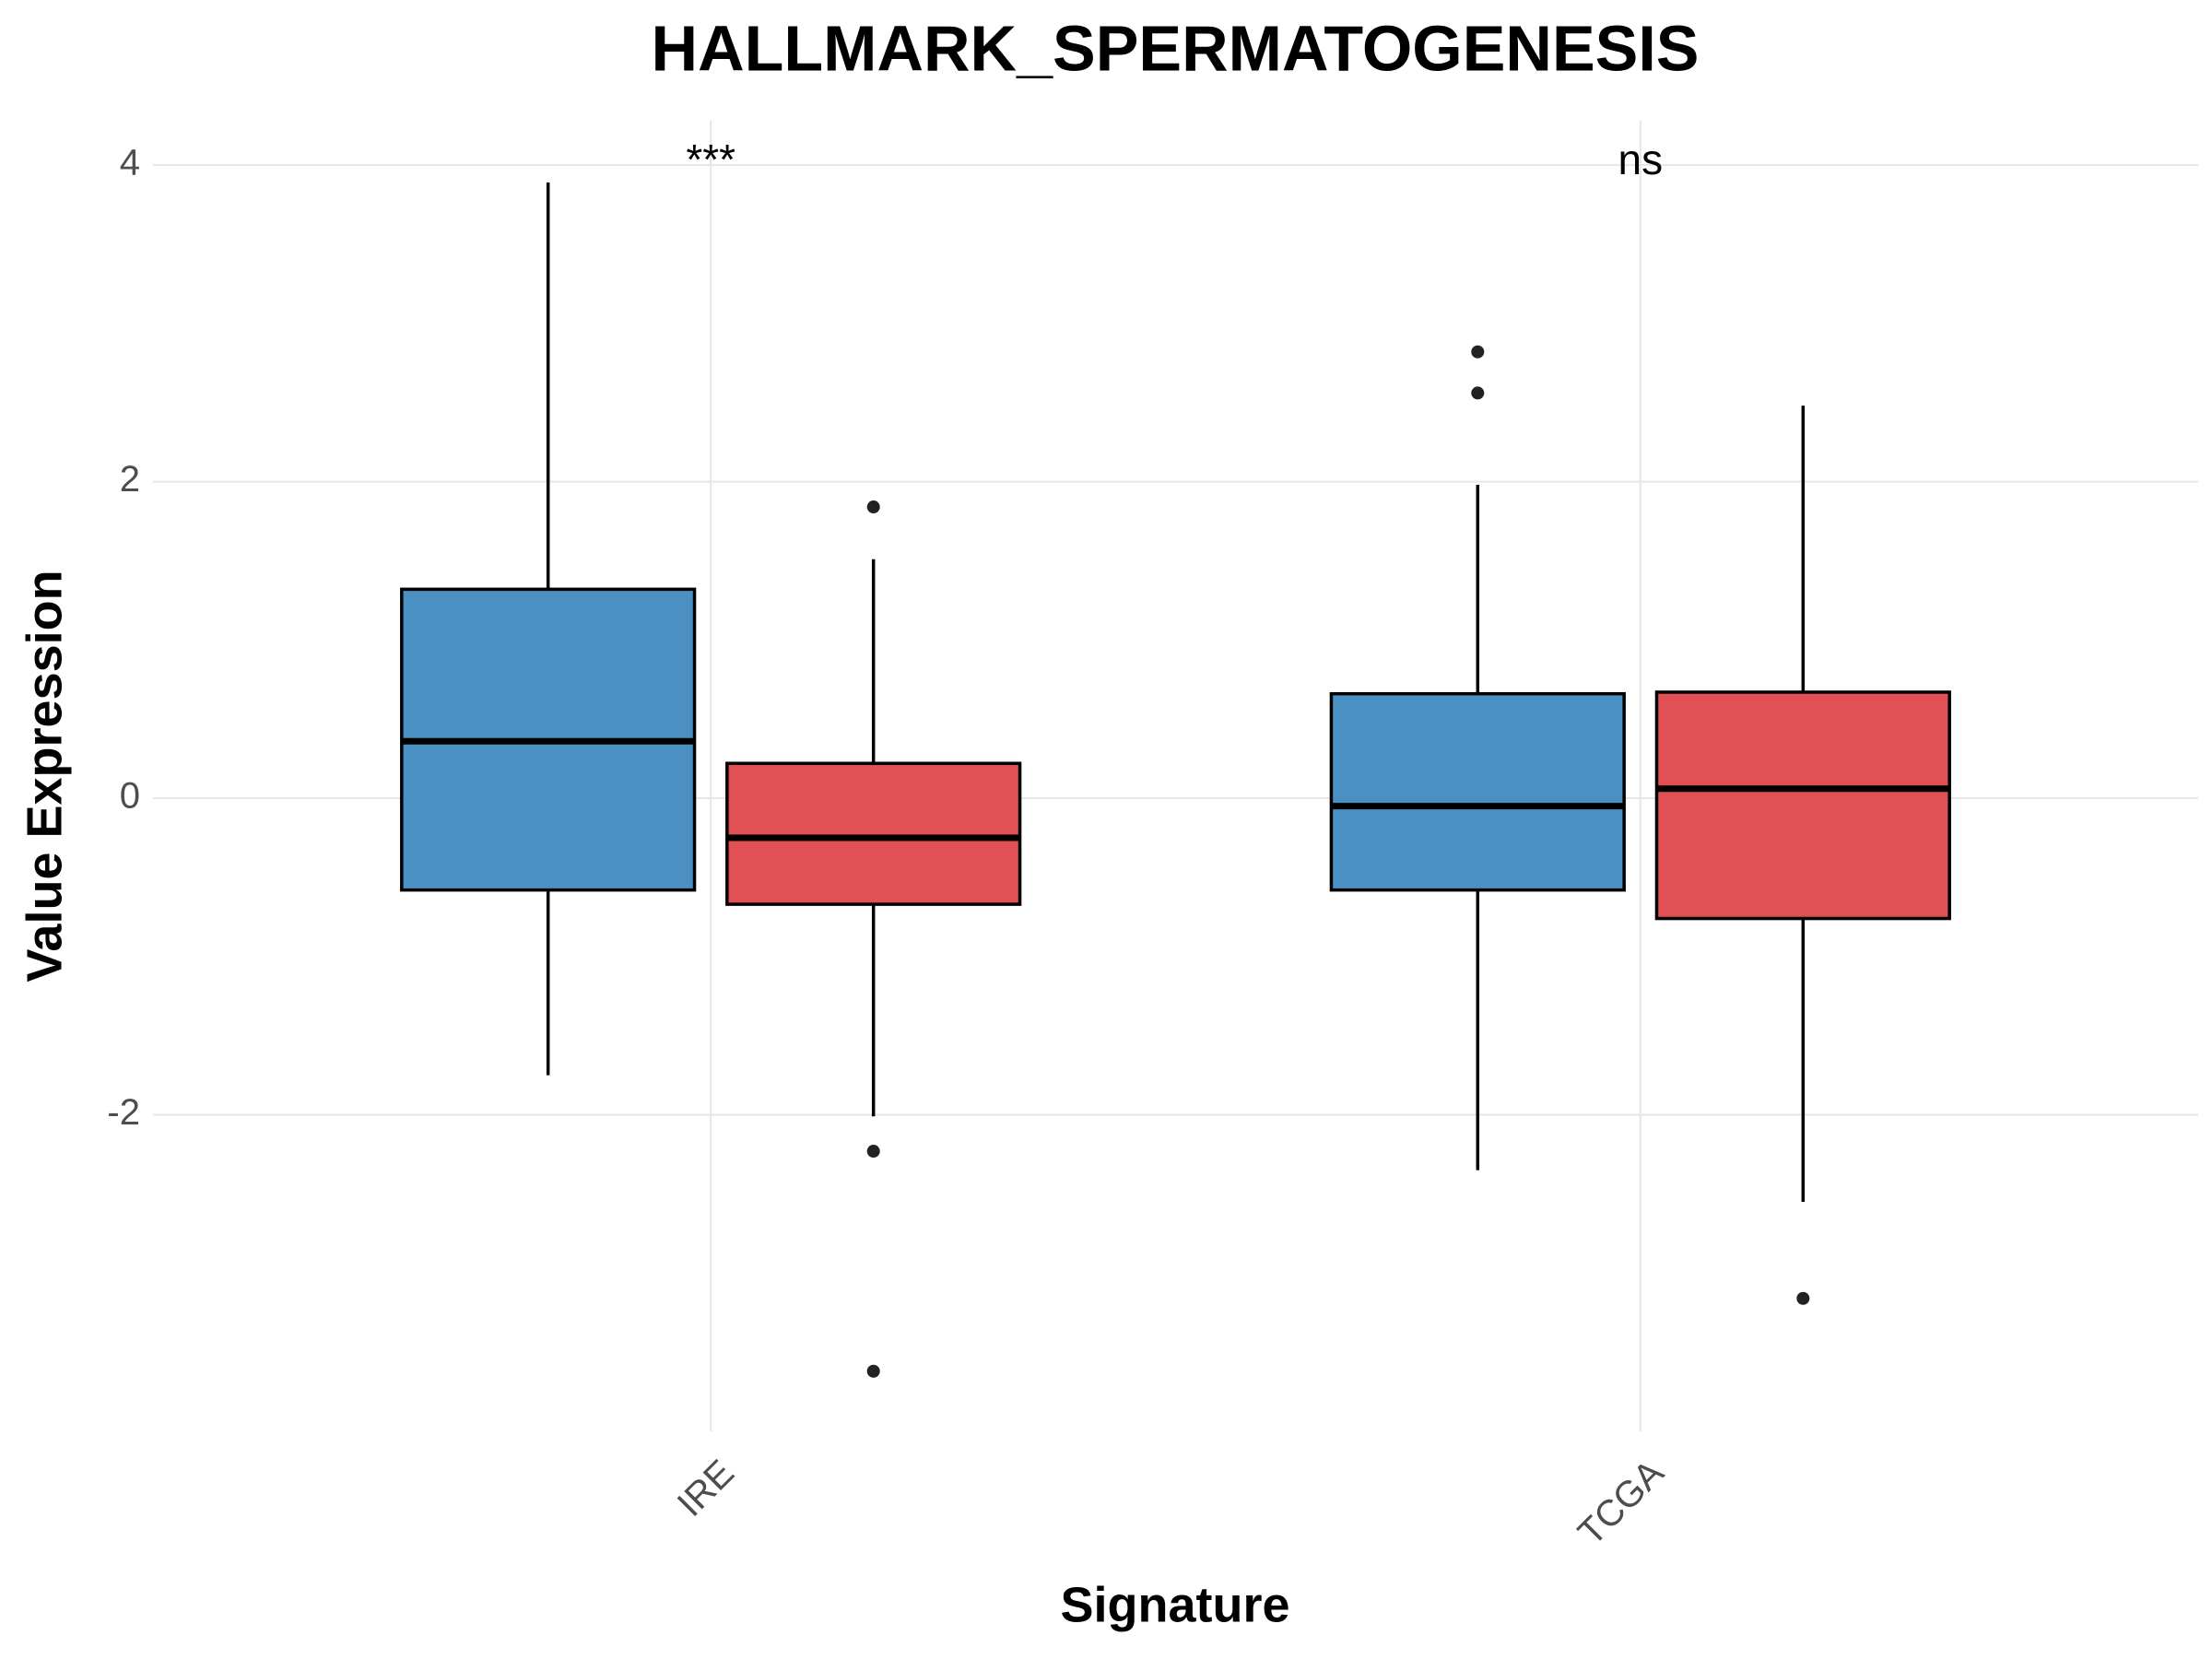 The width and height of the screenshot is (2212, 1659). What do you see at coordinates (1621, 1503) in the screenshot?
I see `x-tick-label: TCGA` at bounding box center [1621, 1503].